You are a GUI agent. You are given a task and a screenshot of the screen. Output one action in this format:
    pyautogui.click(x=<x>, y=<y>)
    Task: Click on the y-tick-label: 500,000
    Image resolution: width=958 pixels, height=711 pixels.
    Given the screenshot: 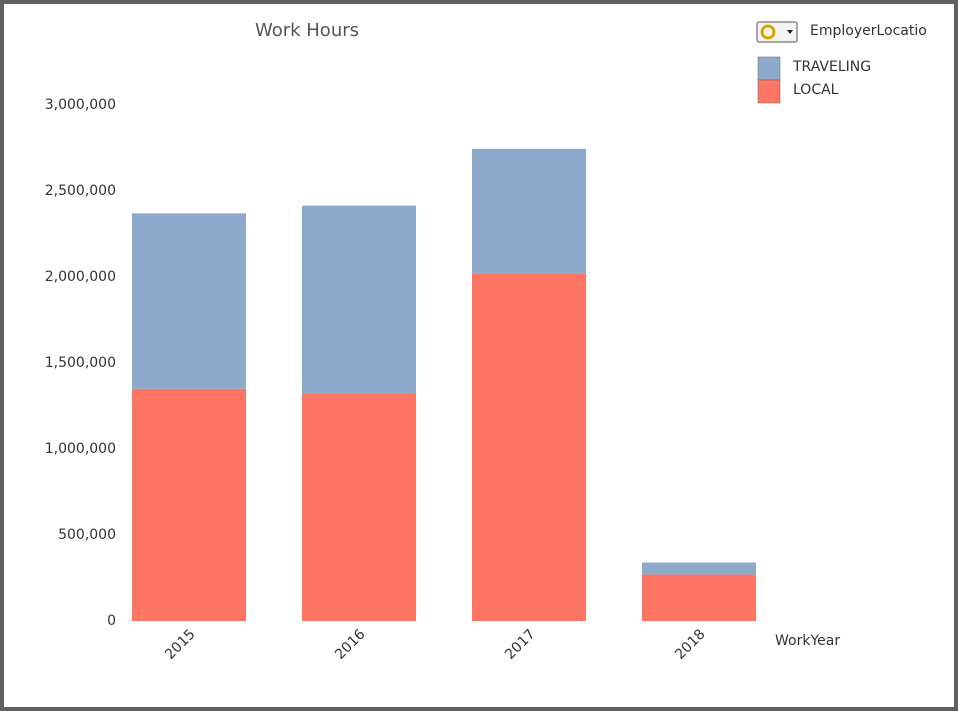 What is the action you would take?
    pyautogui.click(x=87, y=535)
    